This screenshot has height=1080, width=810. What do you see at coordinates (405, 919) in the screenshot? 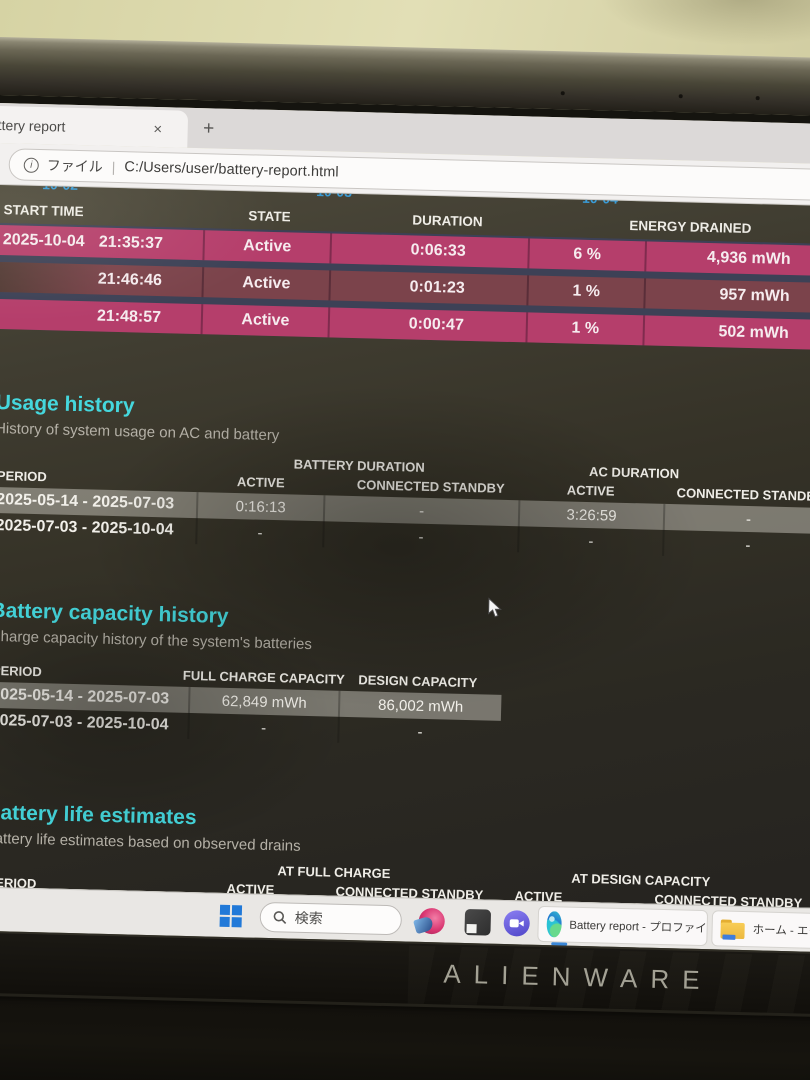
I see `windows-taskbar: ) 検索 Battery report - プロファイ ホーム - エク` at bounding box center [405, 919].